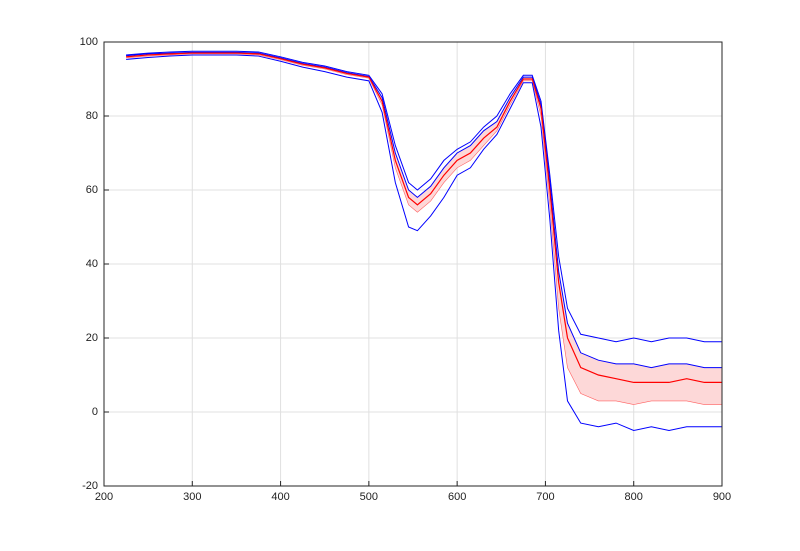 The height and width of the screenshot is (551, 800). What do you see at coordinates (634, 497) in the screenshot?
I see `x-tick-label: 800` at bounding box center [634, 497].